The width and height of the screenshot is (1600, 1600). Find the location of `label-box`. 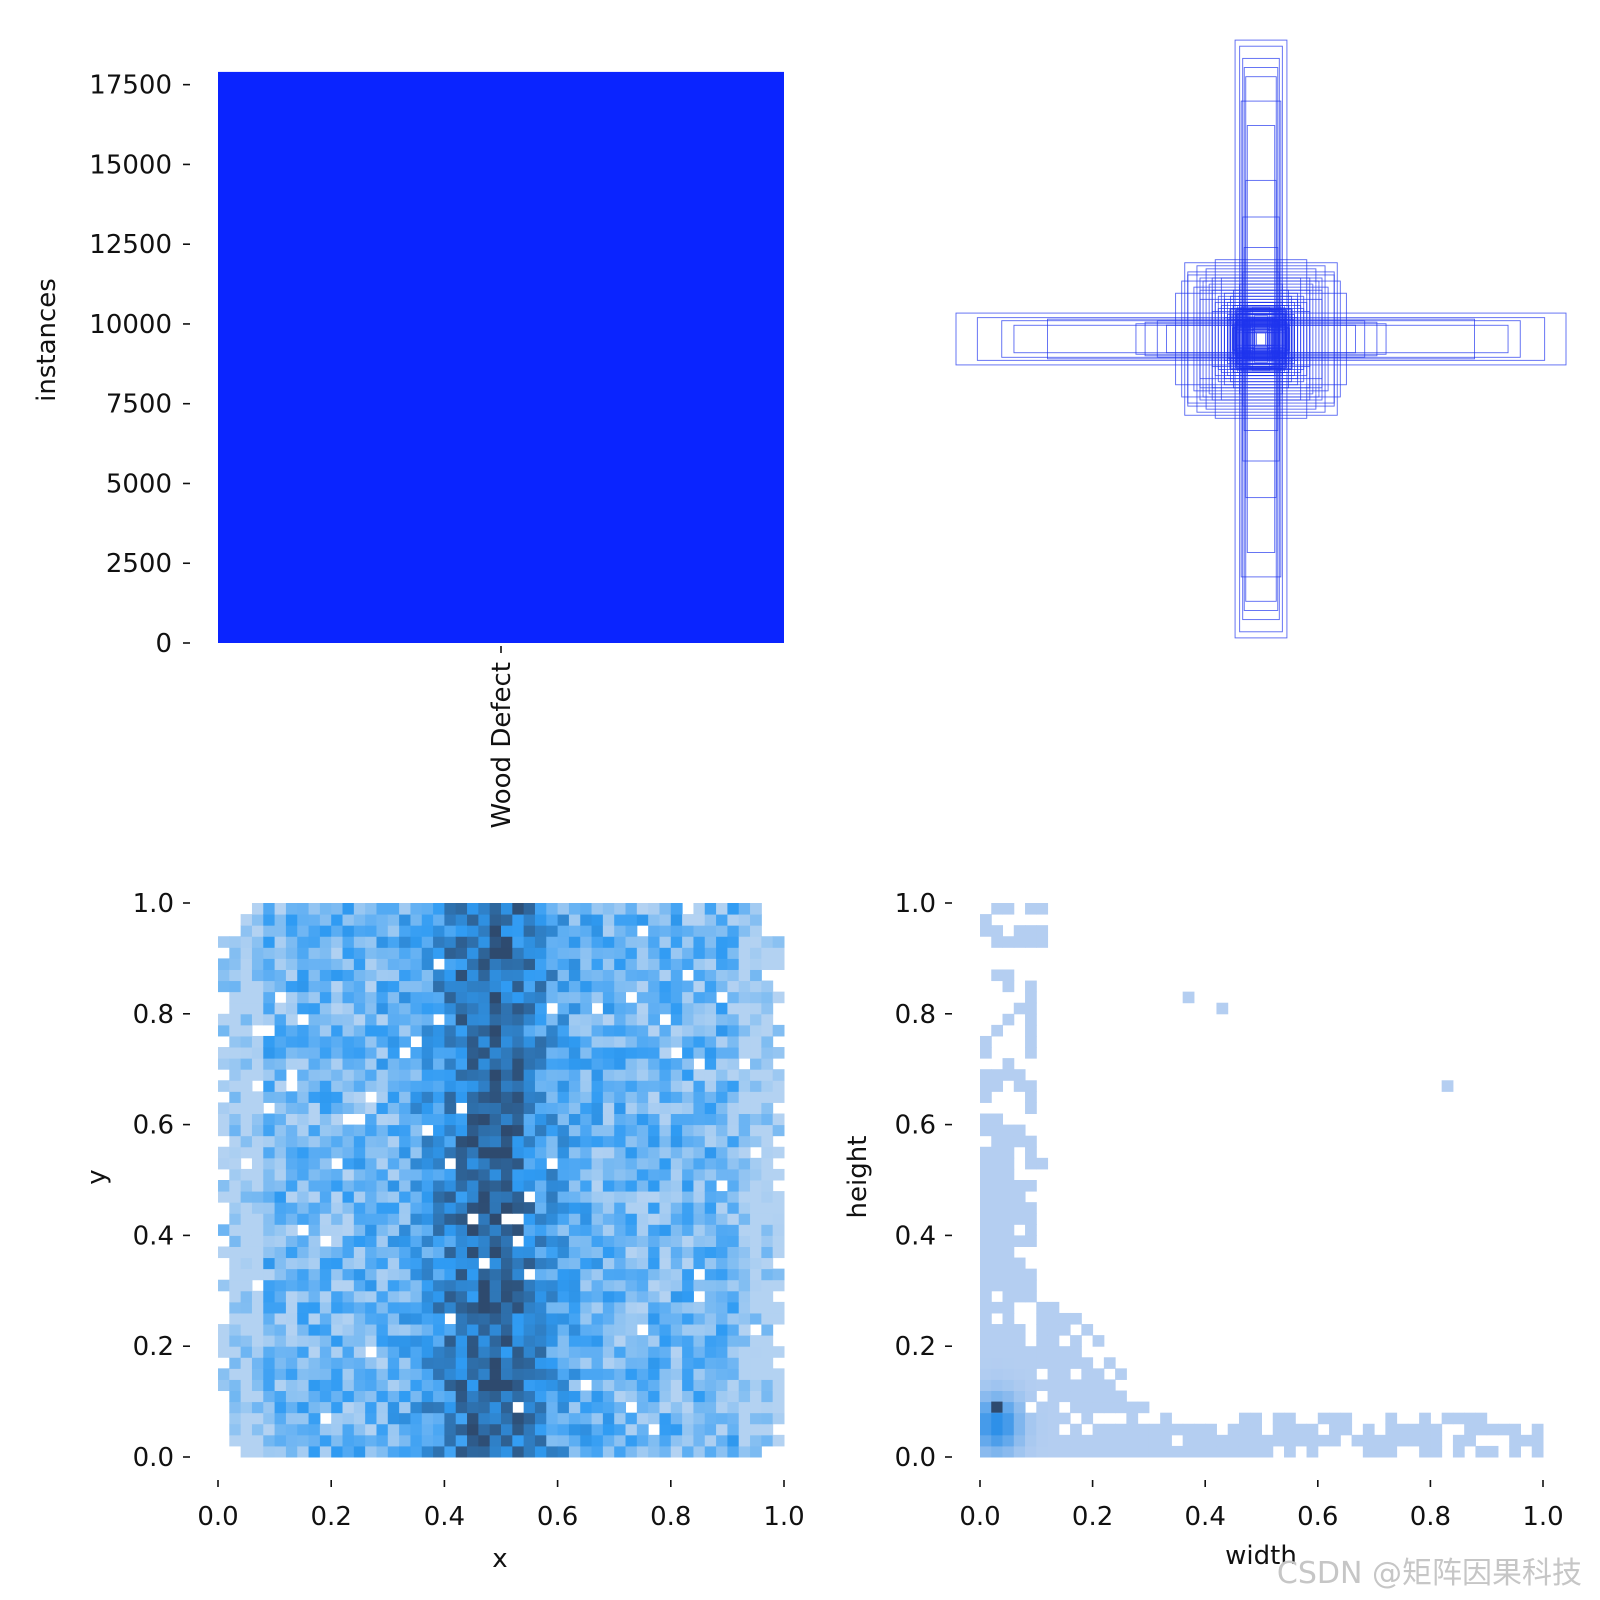

label-box is located at coordinates (1261, 339).